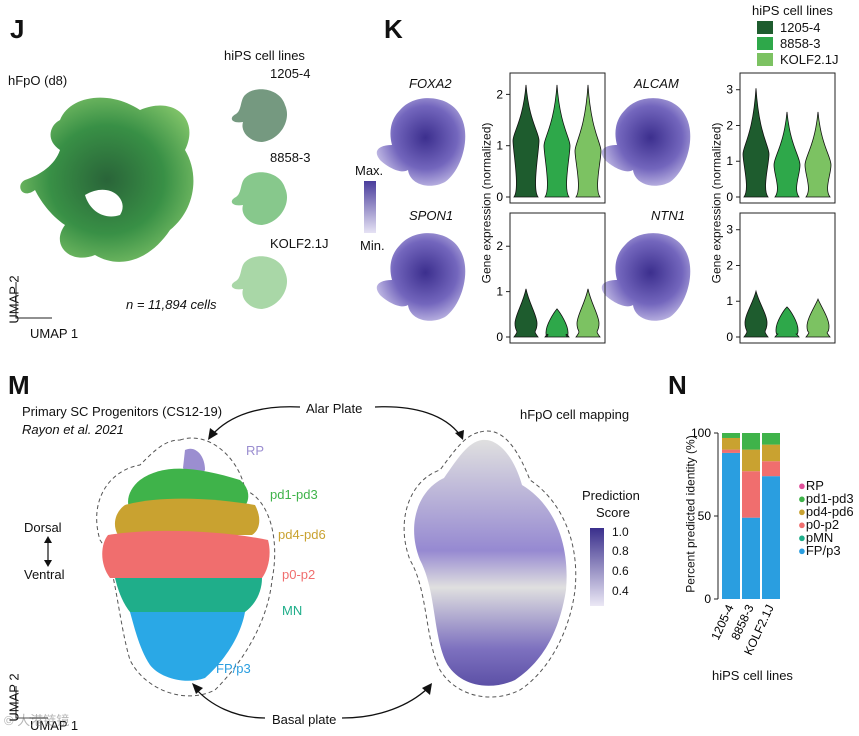 The width and height of the screenshot is (859, 736). Describe the element at coordinates (427, 689) in the screenshot. I see `basal-arrowhead-right` at that location.